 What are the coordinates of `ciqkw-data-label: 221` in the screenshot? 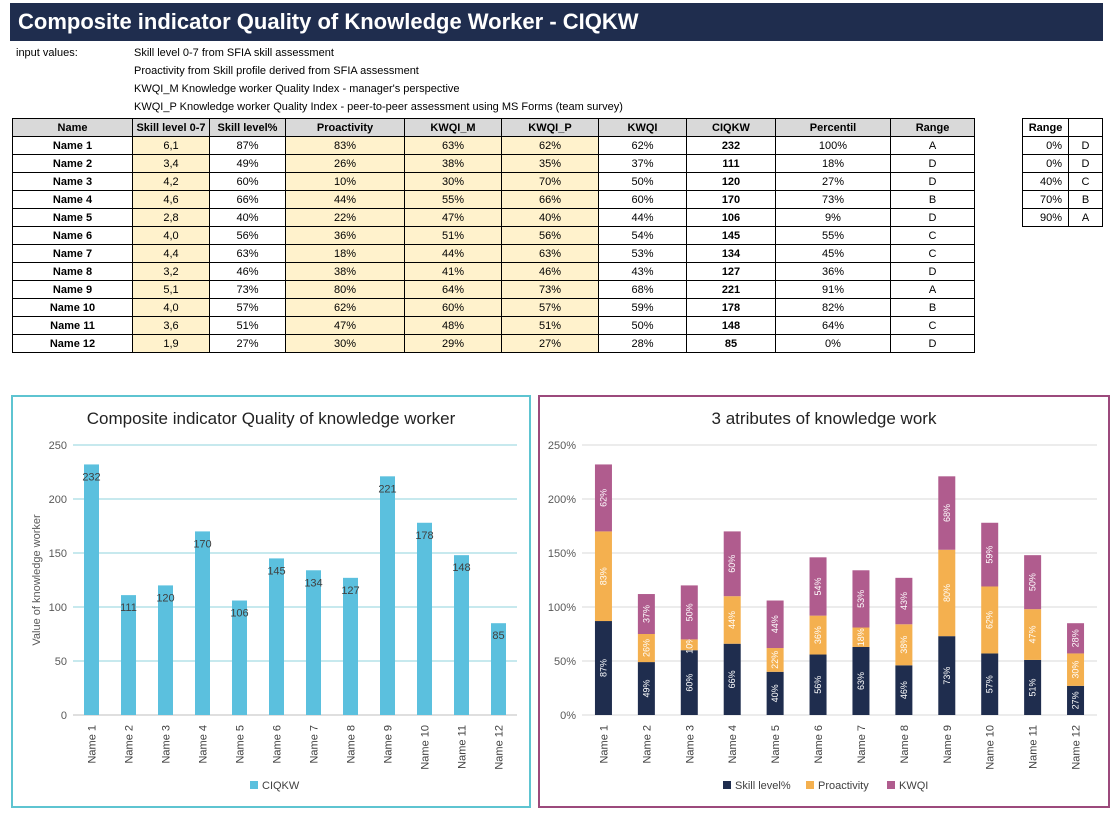 It's located at (387, 489).